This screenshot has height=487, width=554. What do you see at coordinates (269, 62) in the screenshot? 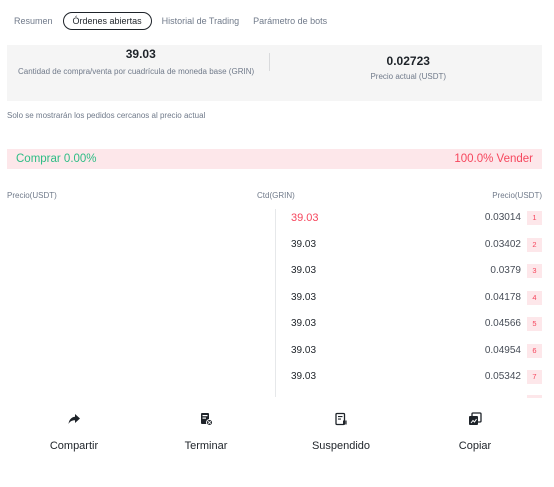
I see `summary-divider` at bounding box center [269, 62].